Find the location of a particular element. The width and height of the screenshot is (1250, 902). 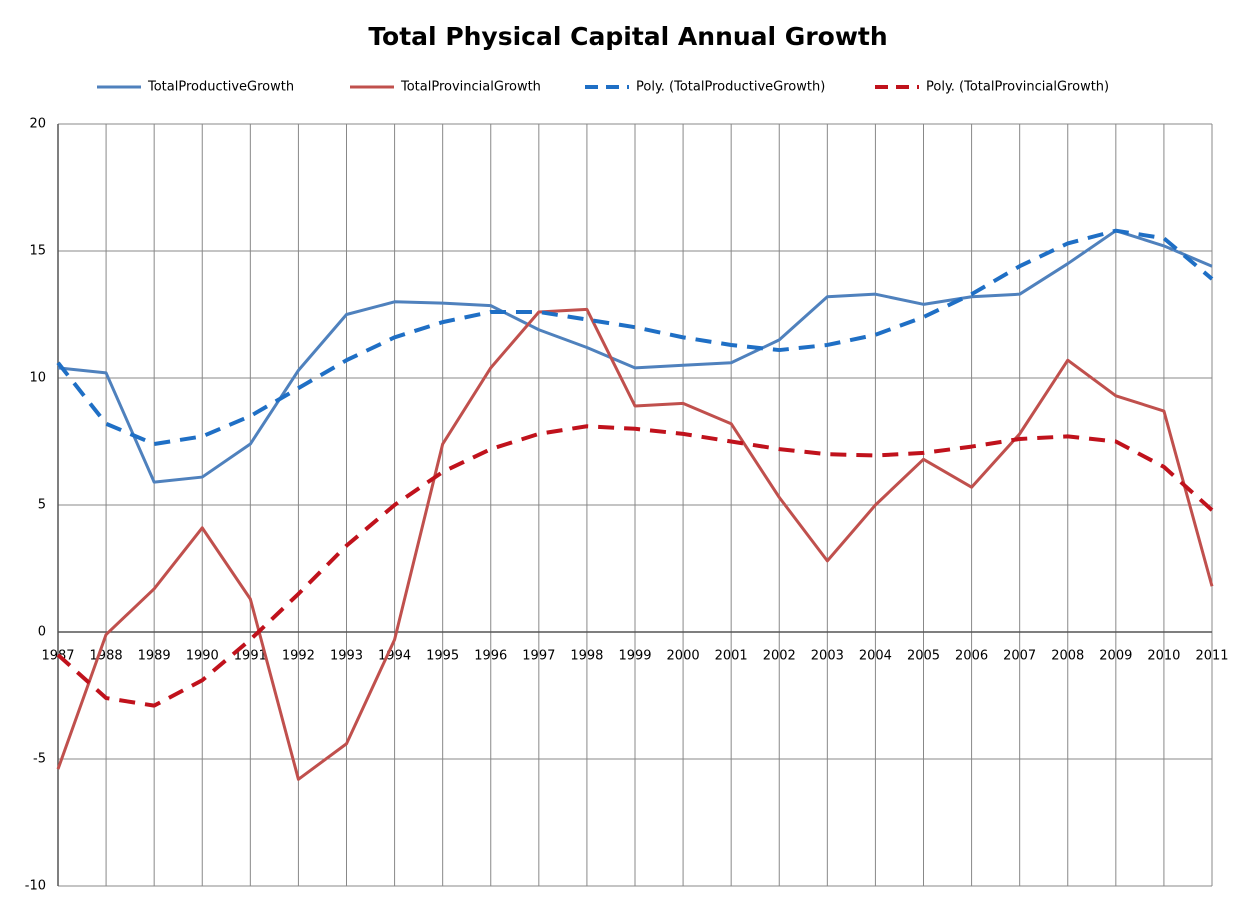

chart-title: Total Physical Capital Annual Growth is located at coordinates (627, 36).